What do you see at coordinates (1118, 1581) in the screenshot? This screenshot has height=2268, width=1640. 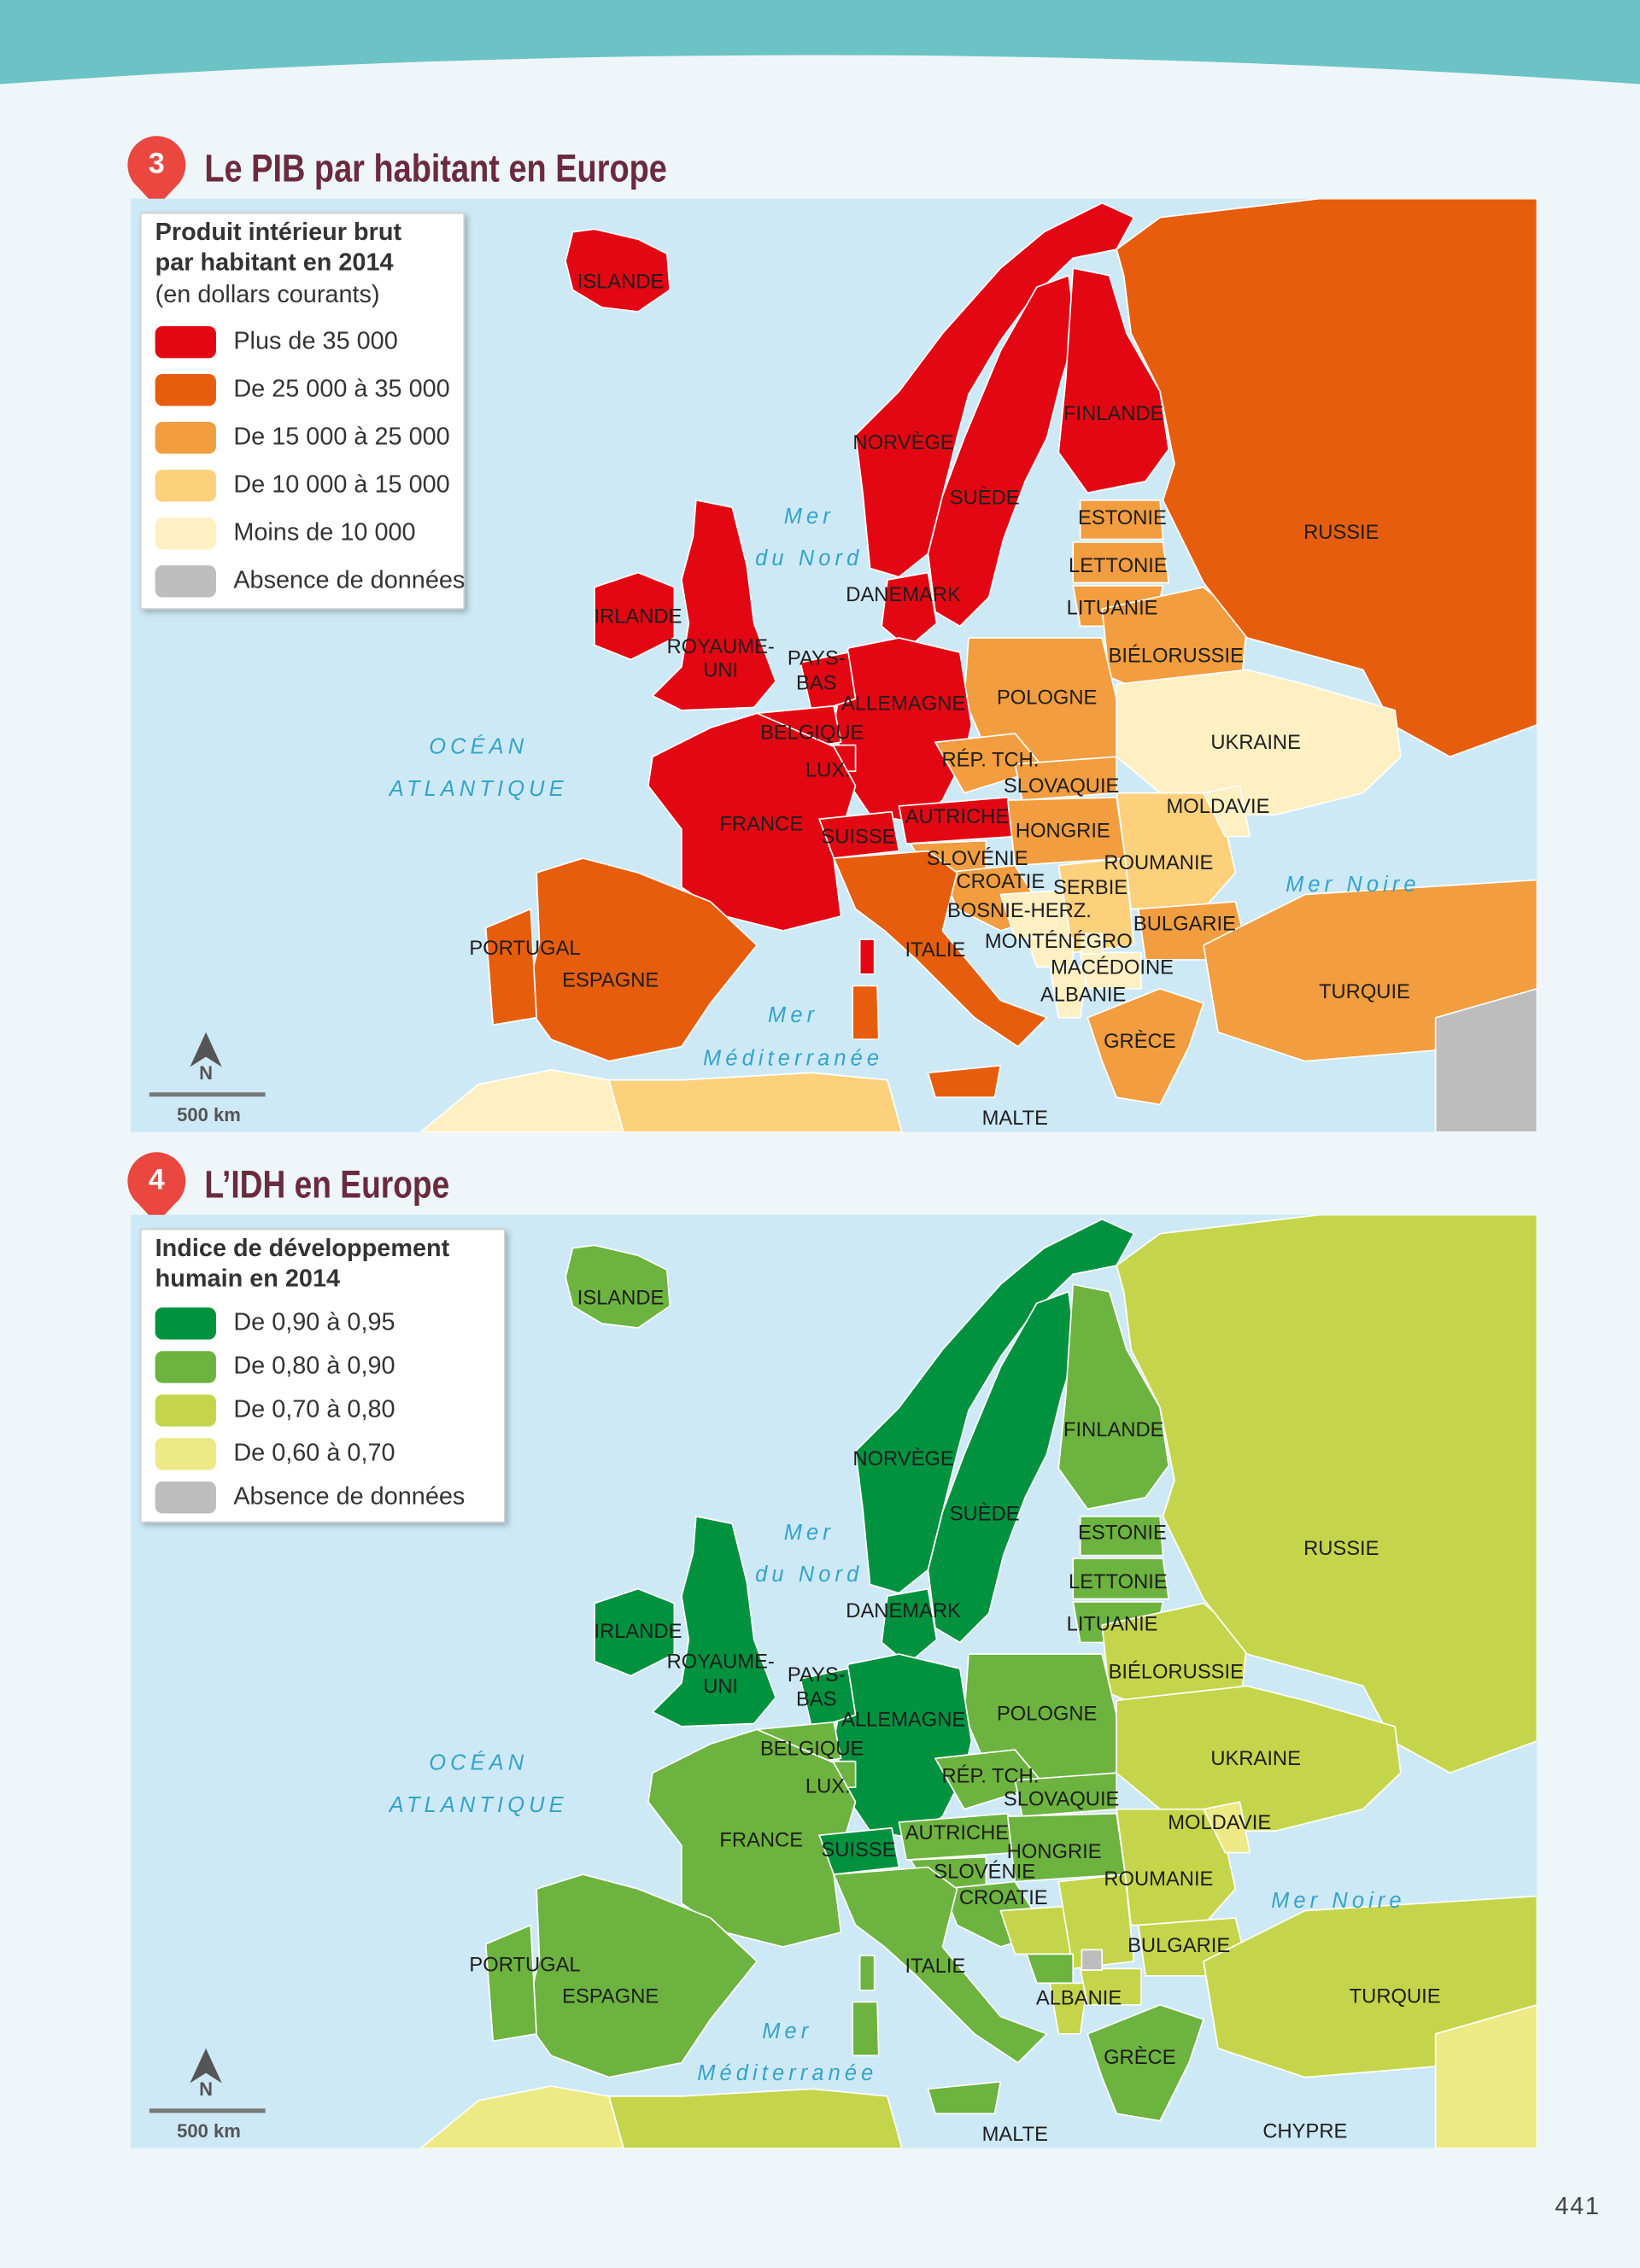 I see `country-label: LETTONIE` at bounding box center [1118, 1581].